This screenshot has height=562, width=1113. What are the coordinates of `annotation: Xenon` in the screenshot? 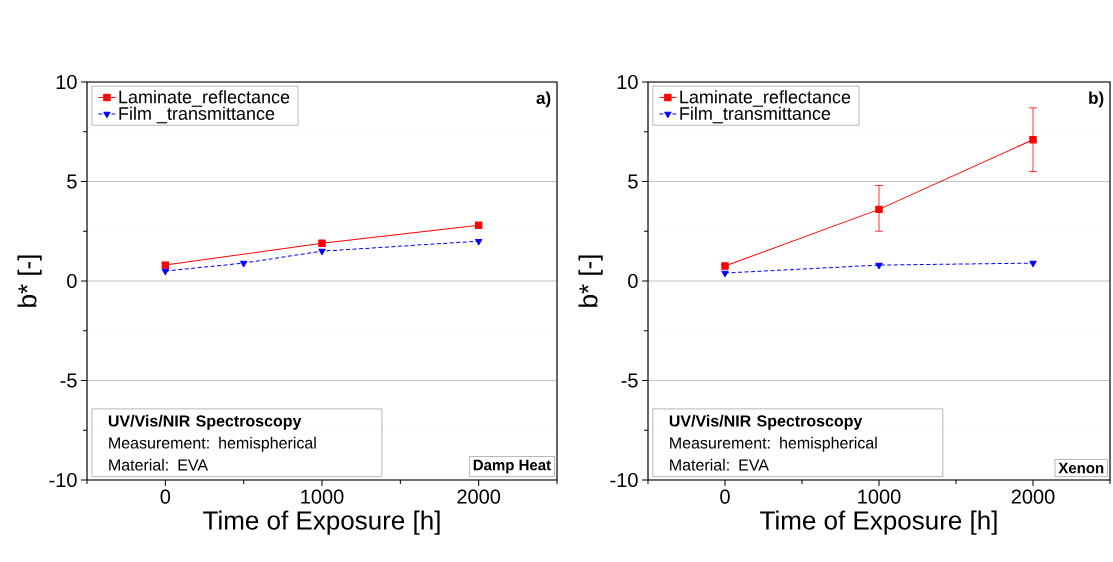 It's located at (1081, 468).